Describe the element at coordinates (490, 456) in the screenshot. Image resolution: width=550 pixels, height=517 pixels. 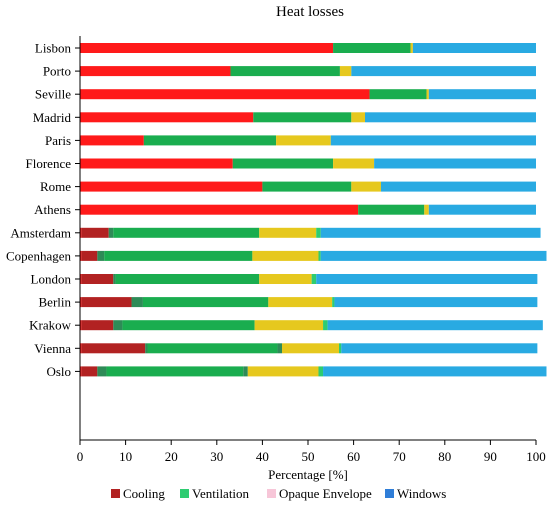
I see `x-tick-label: 90` at that location.